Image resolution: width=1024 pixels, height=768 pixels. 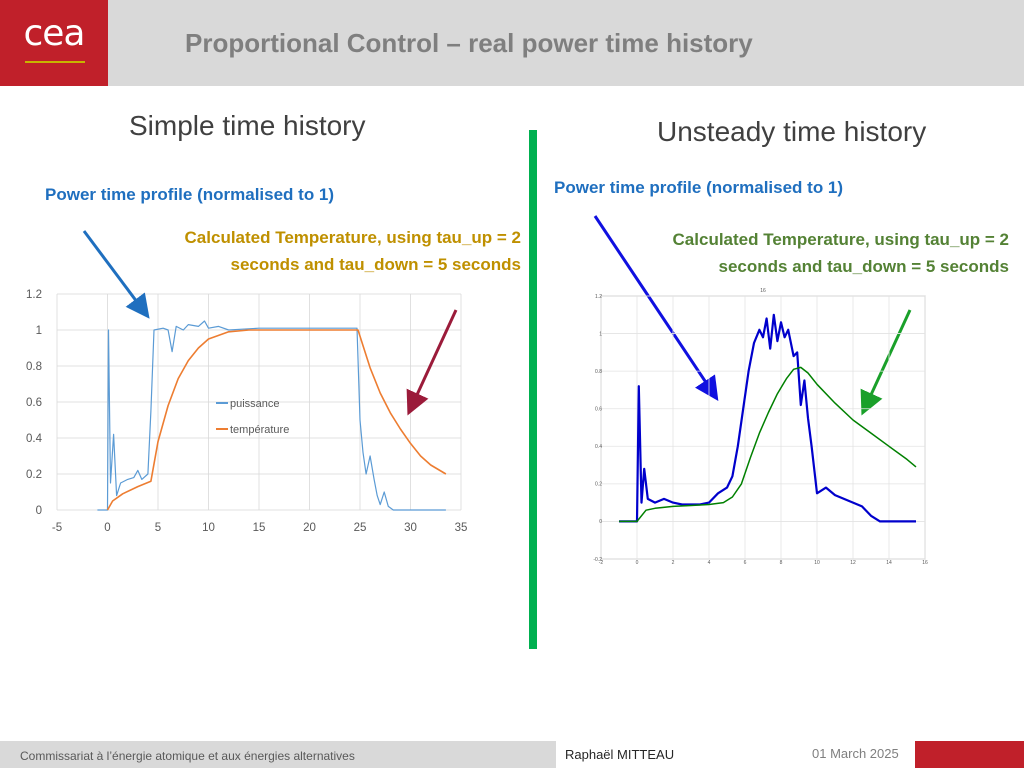 I want to click on left-heading: Simple time history, so click(x=247, y=125).